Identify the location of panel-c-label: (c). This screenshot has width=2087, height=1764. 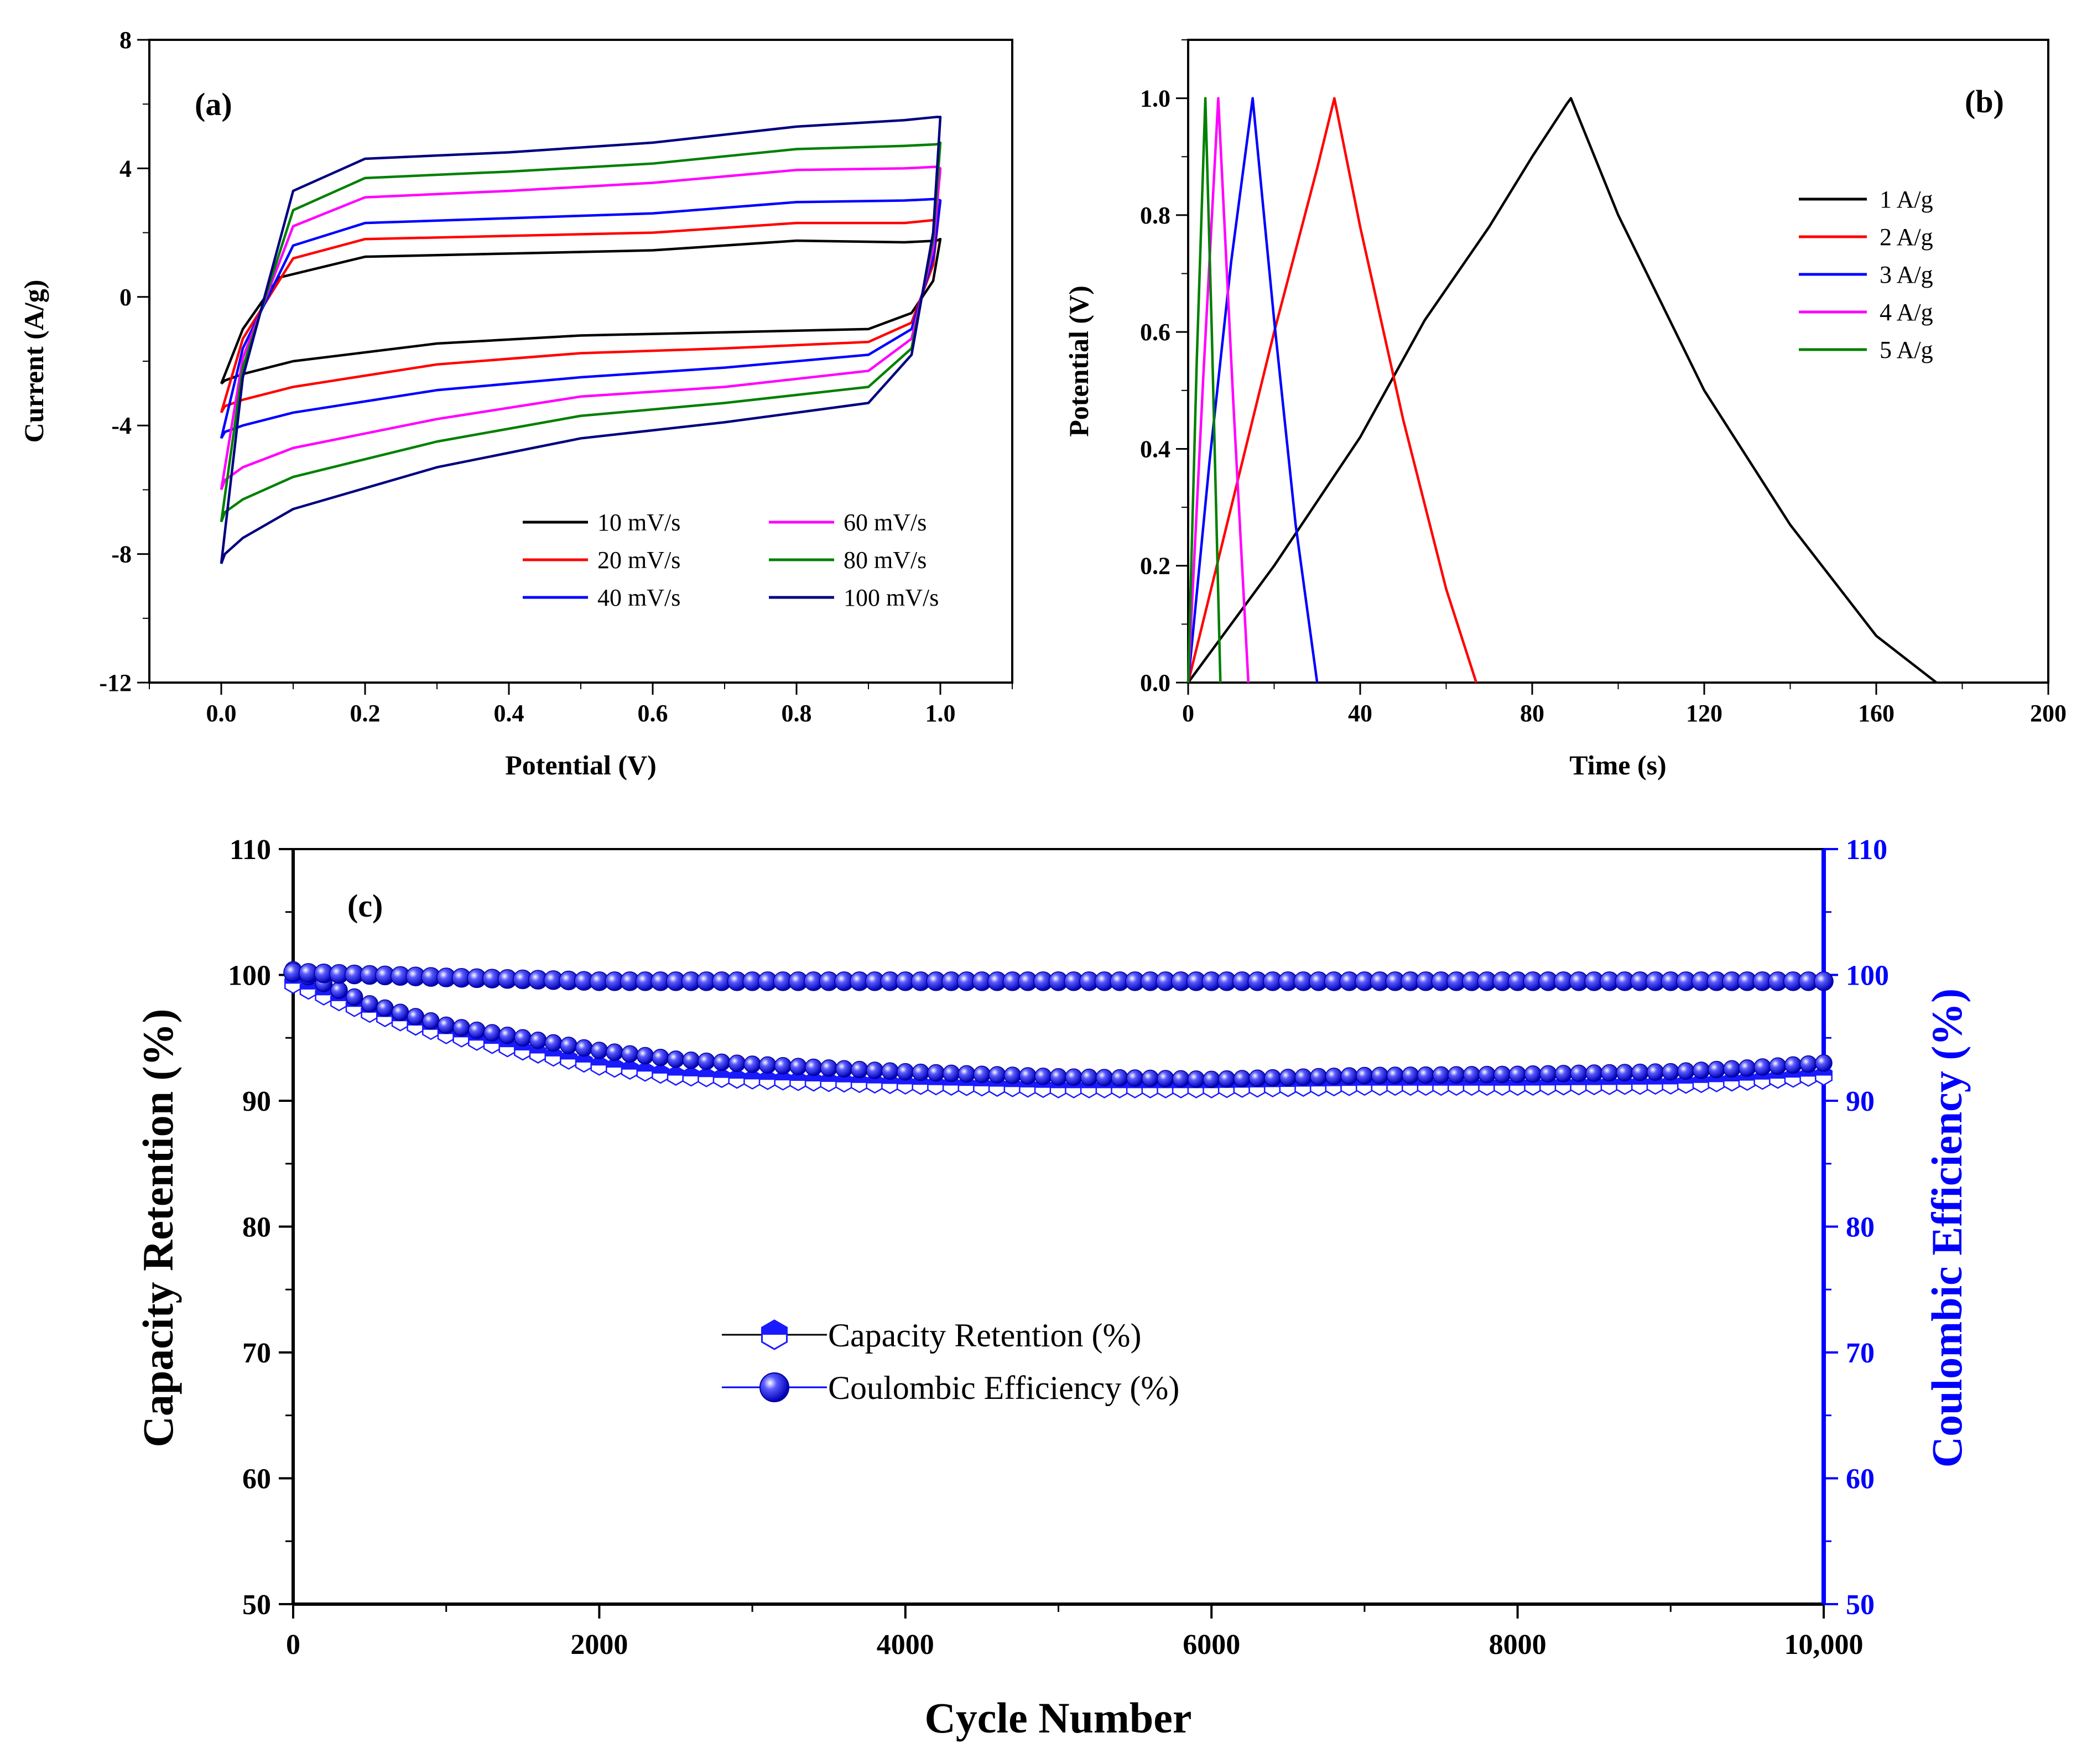
(365, 906).